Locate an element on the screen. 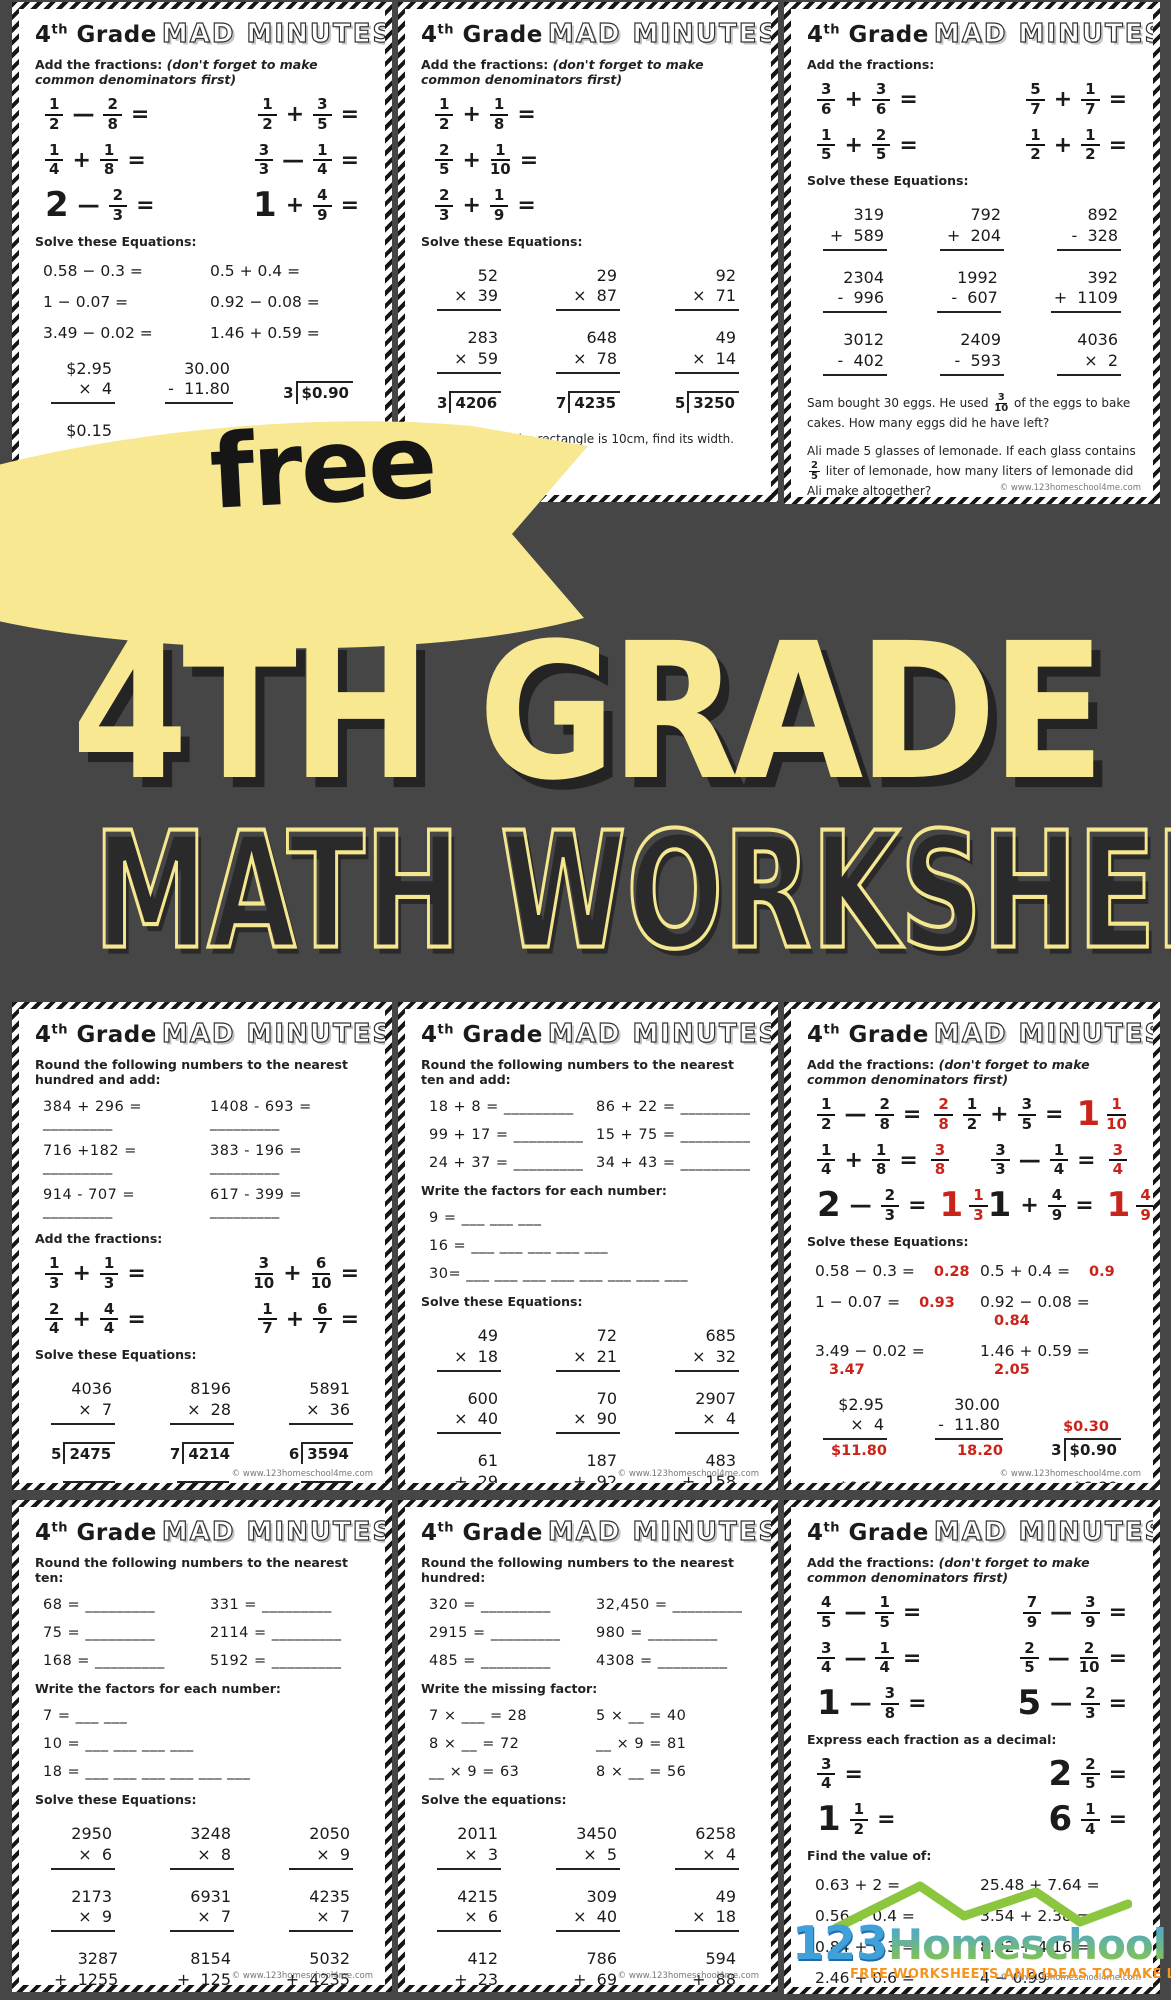  fraction-row: 3 4 = 2 2 5 = is located at coordinates (972, 1774).